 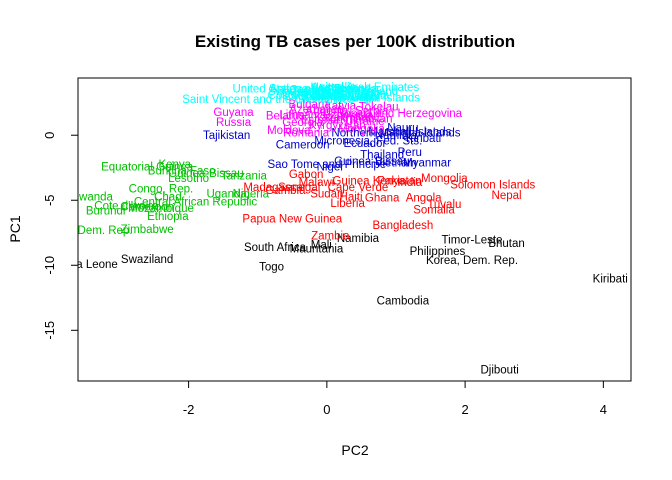 I want to click on point-label-cluster-5: Guyana, so click(x=233, y=113).